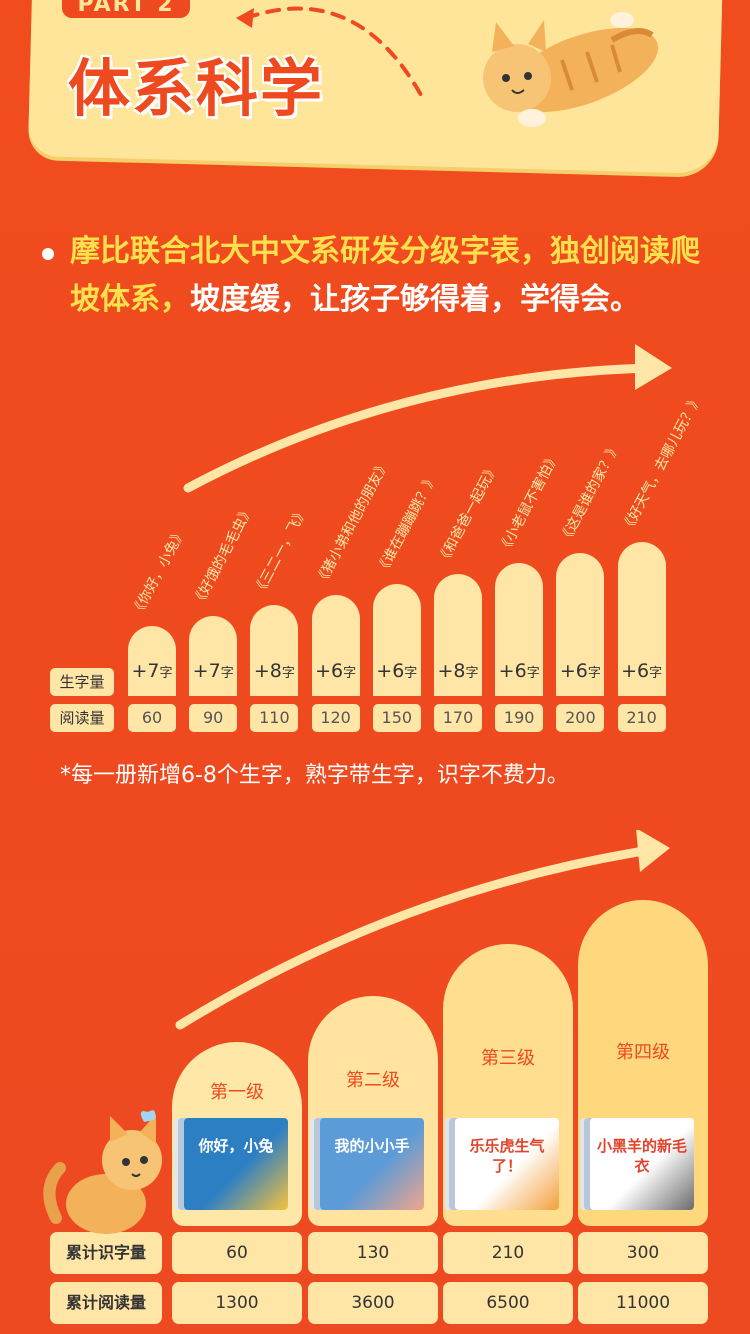  What do you see at coordinates (106, 1253) in the screenshot?
I see `row-label-total-chars: 累计识字量` at bounding box center [106, 1253].